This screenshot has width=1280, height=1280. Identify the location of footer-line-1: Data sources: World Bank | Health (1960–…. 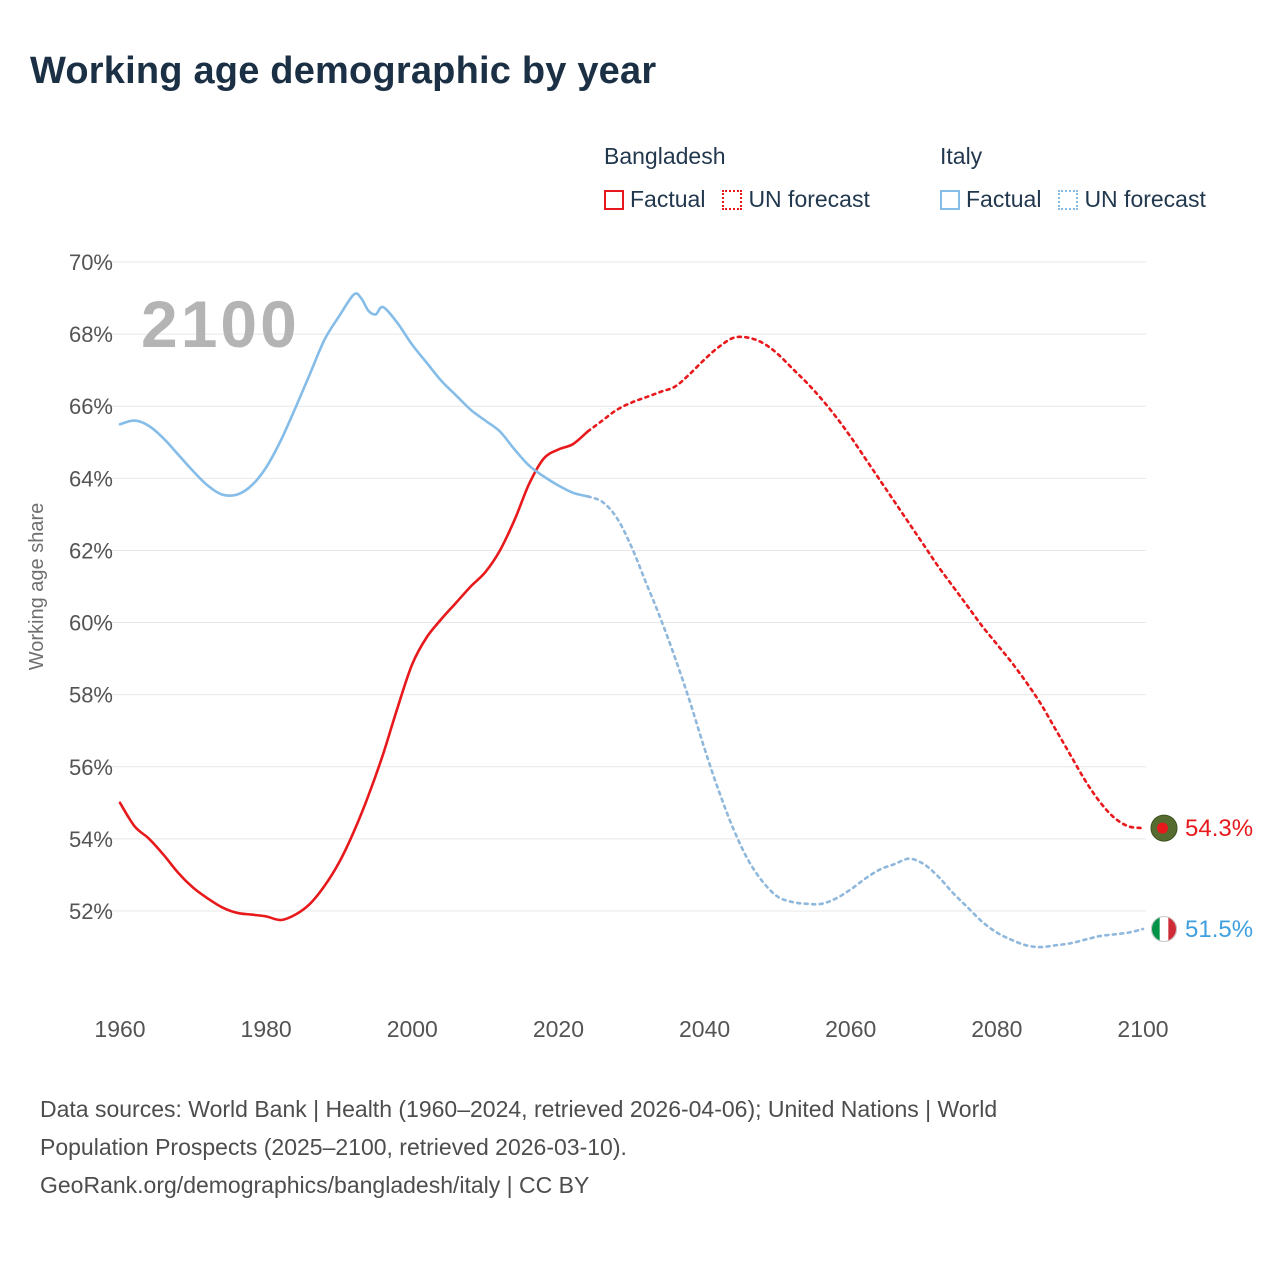
(519, 1109).